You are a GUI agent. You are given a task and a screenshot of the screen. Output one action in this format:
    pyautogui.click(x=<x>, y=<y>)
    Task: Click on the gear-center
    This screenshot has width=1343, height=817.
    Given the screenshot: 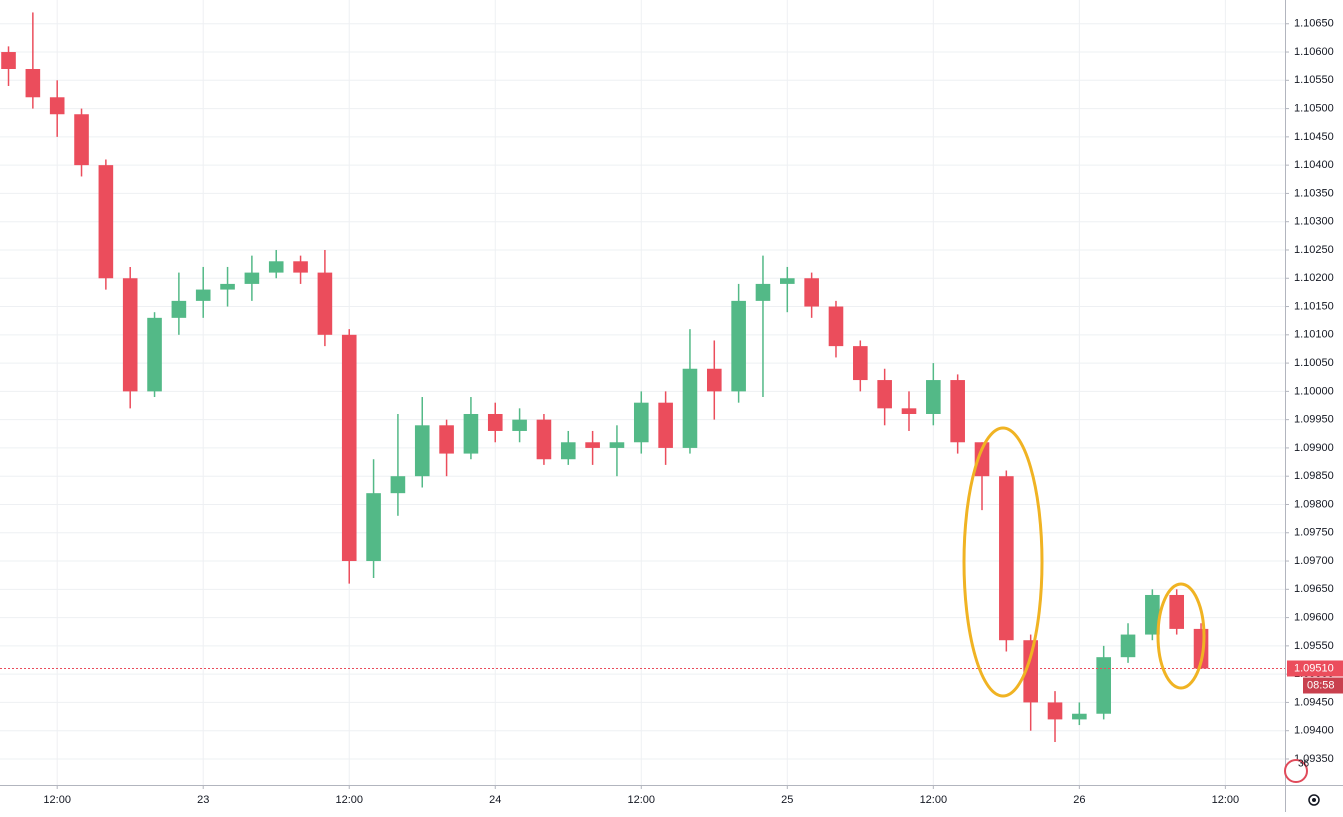 What is the action you would take?
    pyautogui.click(x=1314, y=800)
    